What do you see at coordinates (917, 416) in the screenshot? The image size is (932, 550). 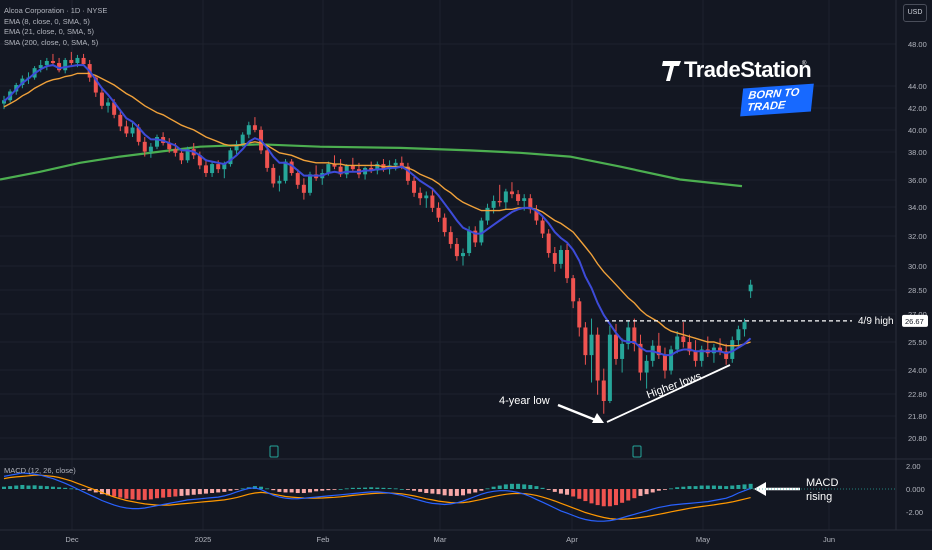 I see `price-tick-label: 21.80` at bounding box center [917, 416].